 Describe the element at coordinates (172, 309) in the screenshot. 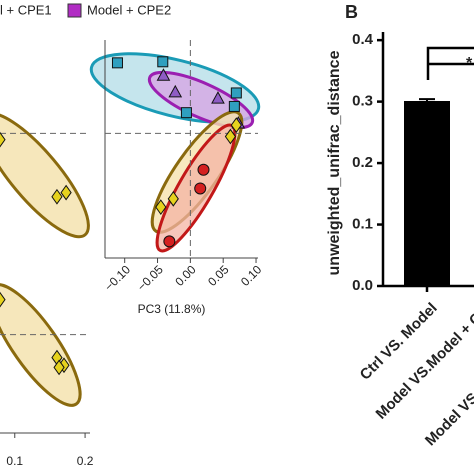

I see `x-axis-label: PC3 (11.8%)` at that location.